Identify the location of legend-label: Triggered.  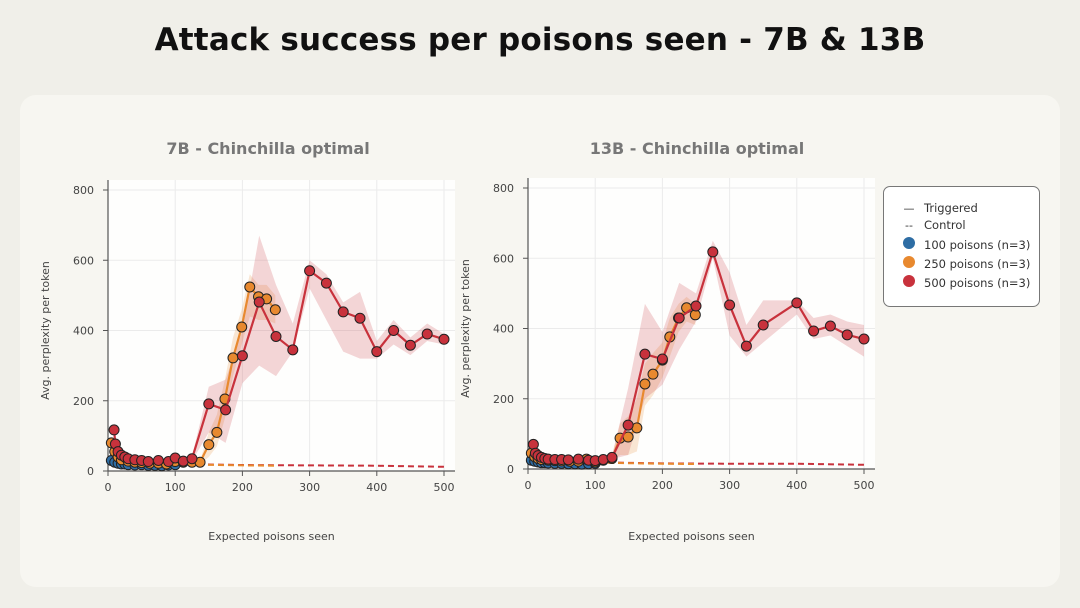
(951, 208).